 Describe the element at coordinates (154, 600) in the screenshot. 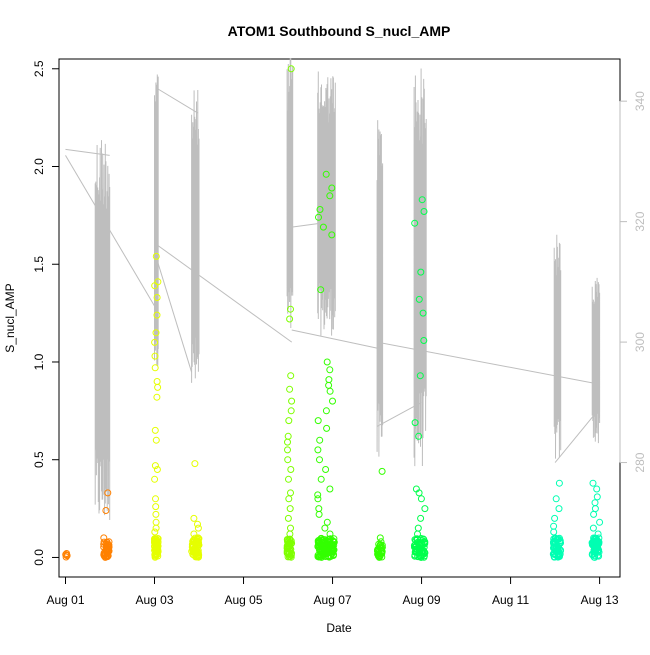

I see `x-tick-label: Aug 03` at that location.